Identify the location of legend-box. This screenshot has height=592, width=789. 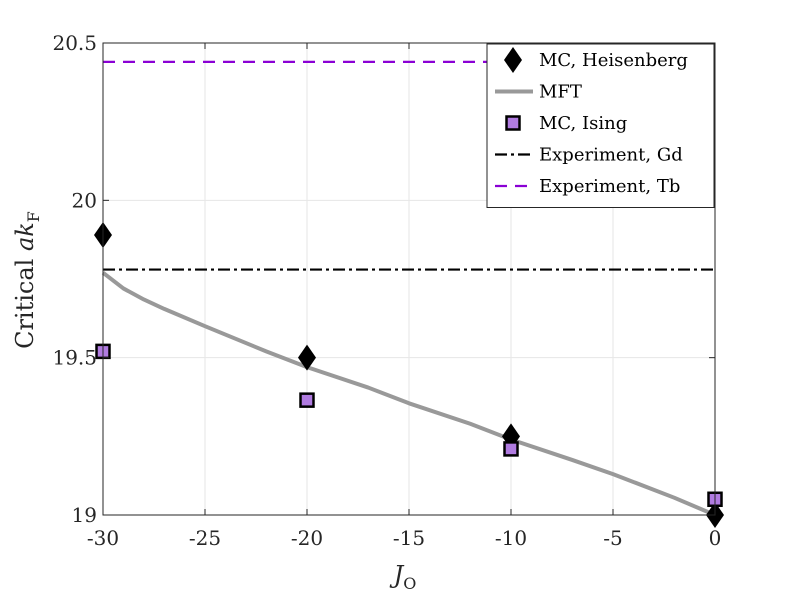
(600, 125).